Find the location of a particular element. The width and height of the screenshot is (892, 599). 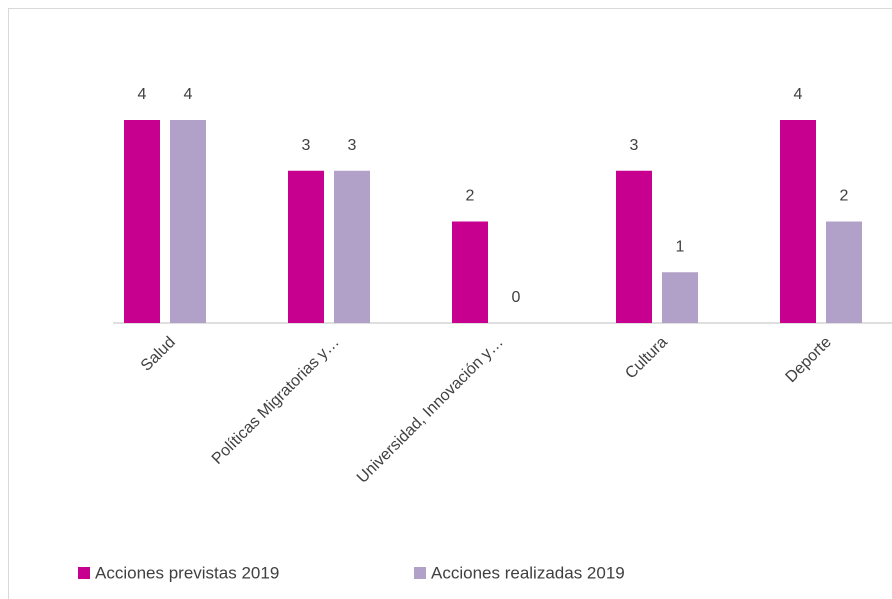

x-tick-label: Cultura is located at coordinates (646, 358).